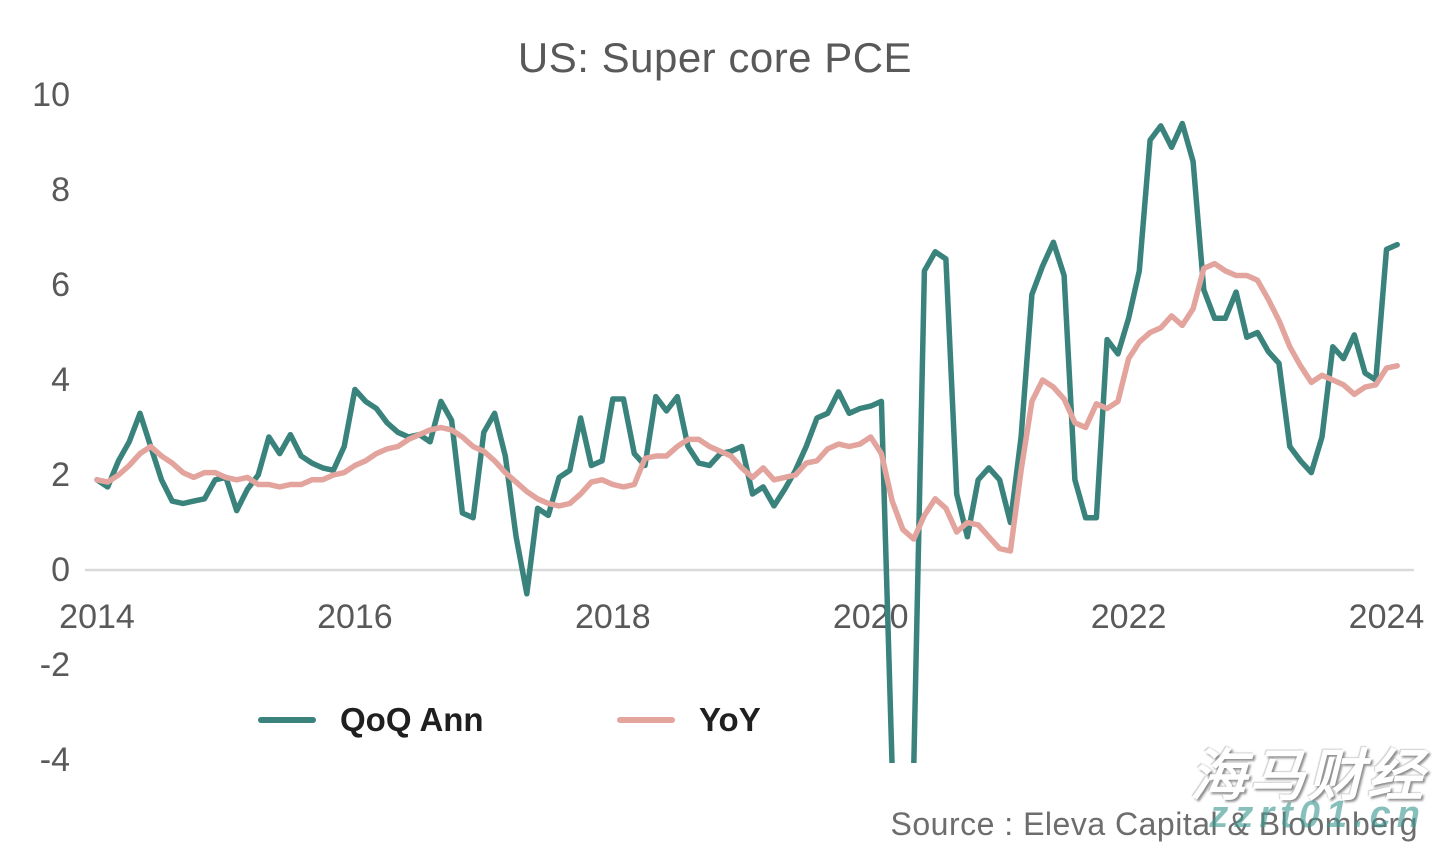  Describe the element at coordinates (412, 719) in the screenshot. I see `qoq-ann-legend-label: QoQ Ann` at that location.